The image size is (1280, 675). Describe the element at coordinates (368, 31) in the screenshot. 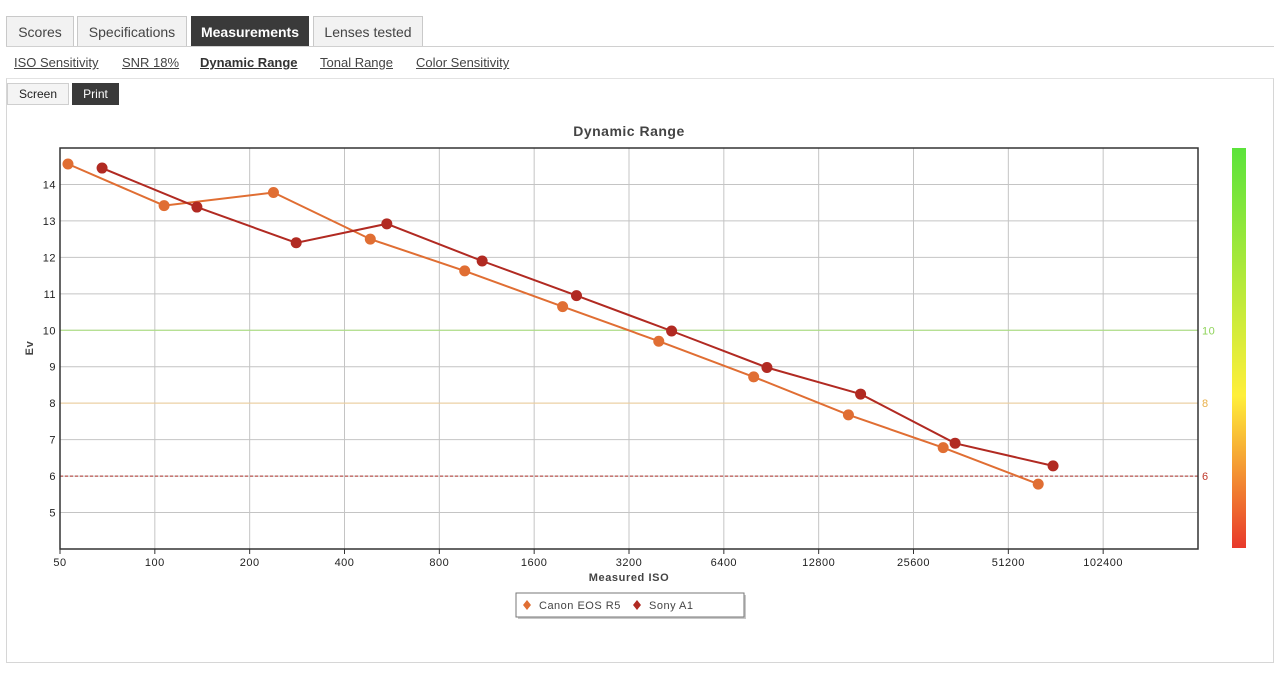

I see `tab-lenses-tested: Lenses tested` at that location.